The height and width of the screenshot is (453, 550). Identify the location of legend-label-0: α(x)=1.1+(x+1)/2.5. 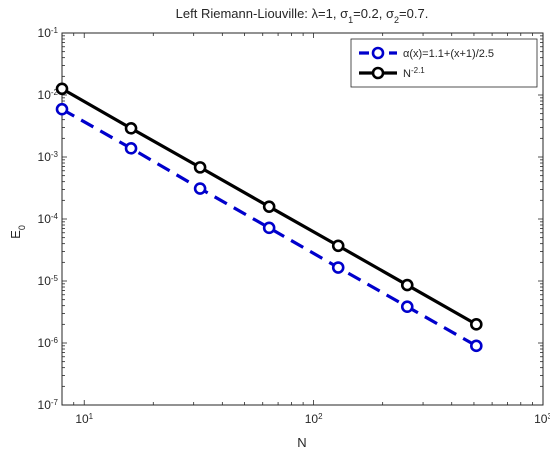
(448, 54).